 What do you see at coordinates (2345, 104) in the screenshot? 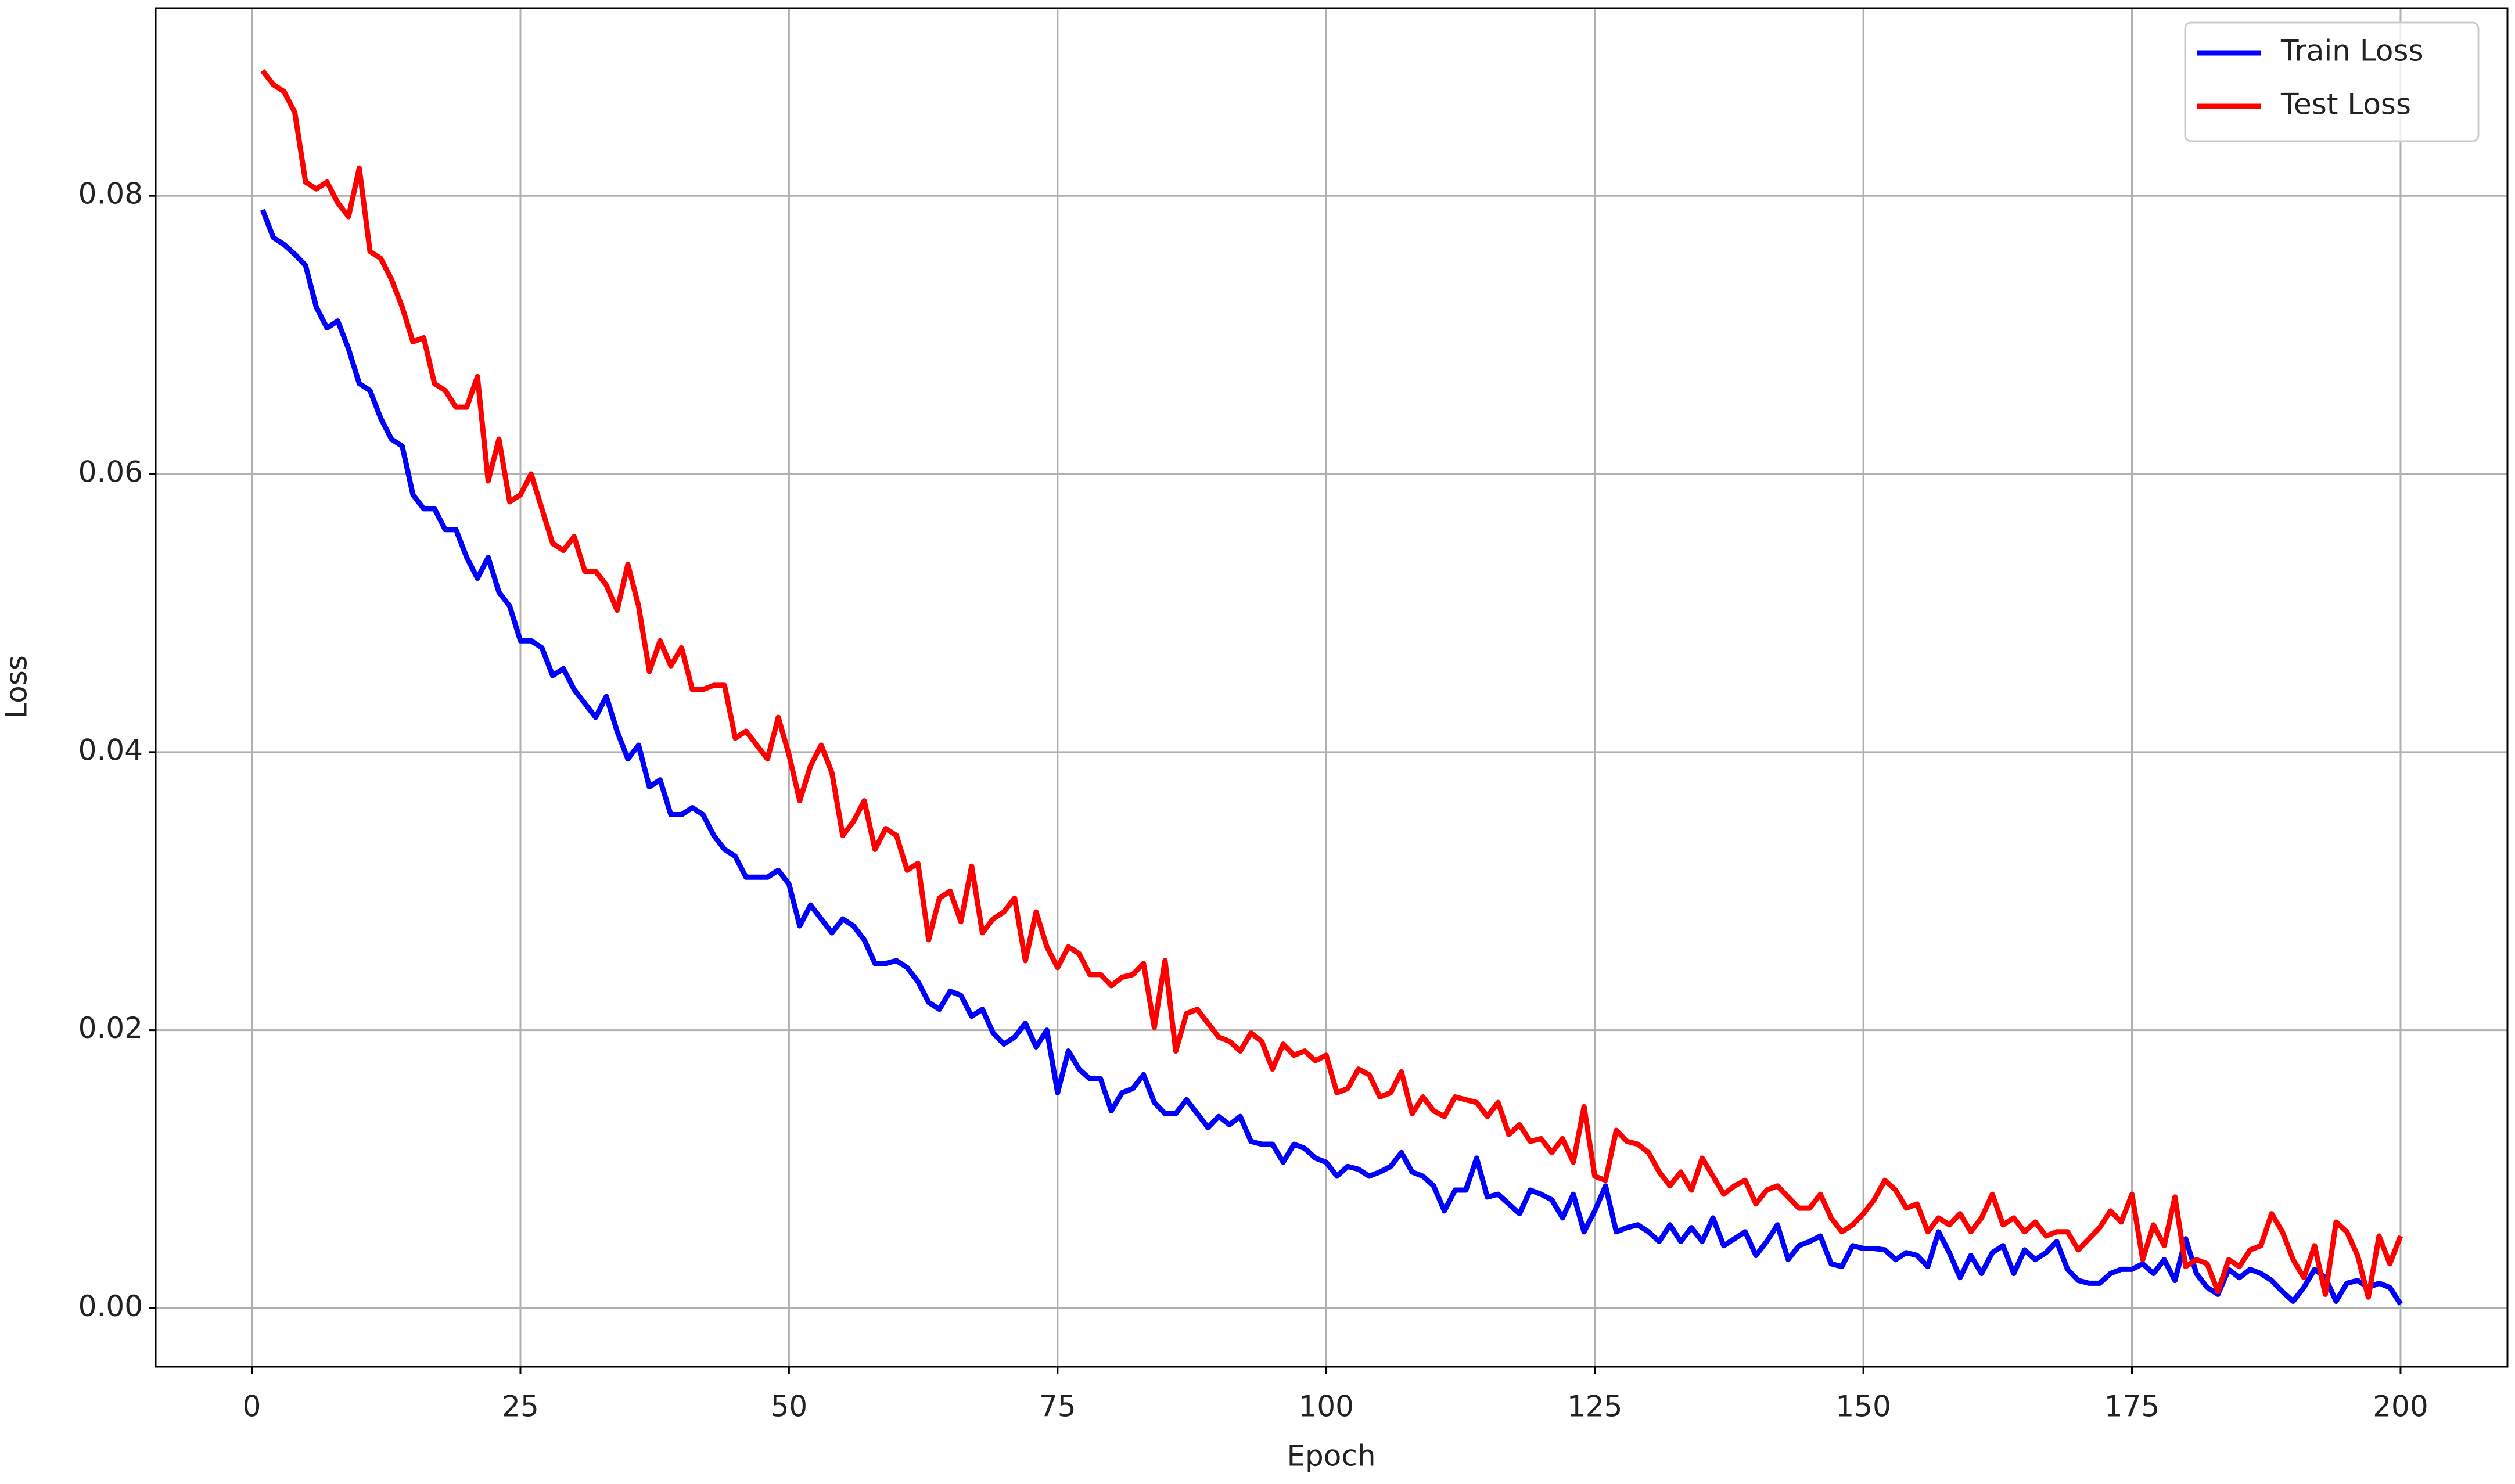
I see `legend-label: Test Loss` at bounding box center [2345, 104].